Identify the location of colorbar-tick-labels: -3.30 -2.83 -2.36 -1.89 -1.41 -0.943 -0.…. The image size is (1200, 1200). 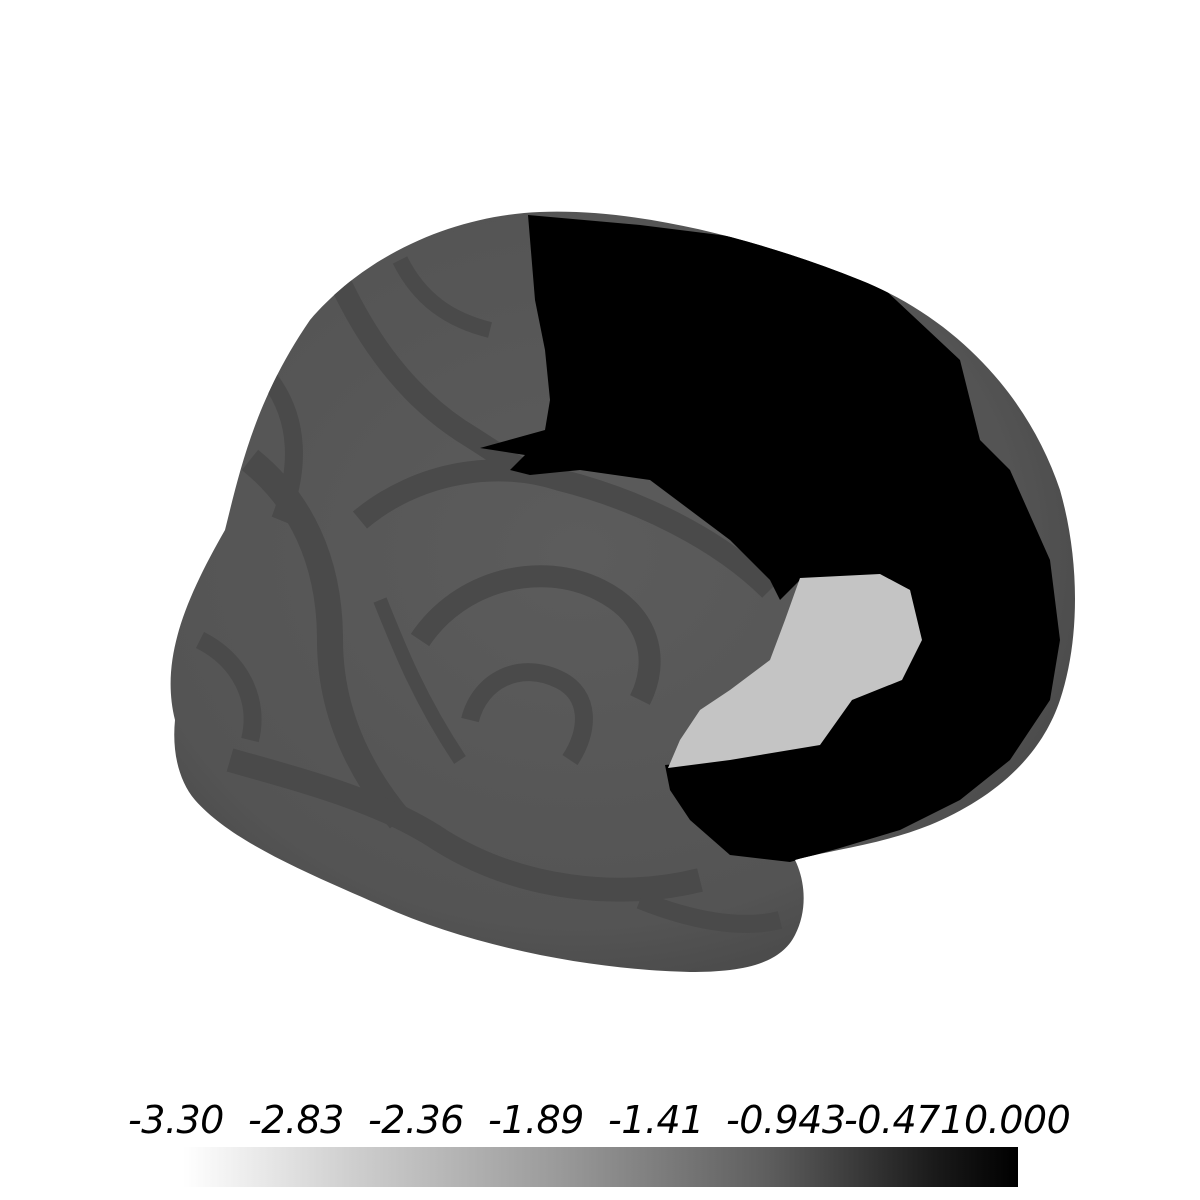
(600, 1123).